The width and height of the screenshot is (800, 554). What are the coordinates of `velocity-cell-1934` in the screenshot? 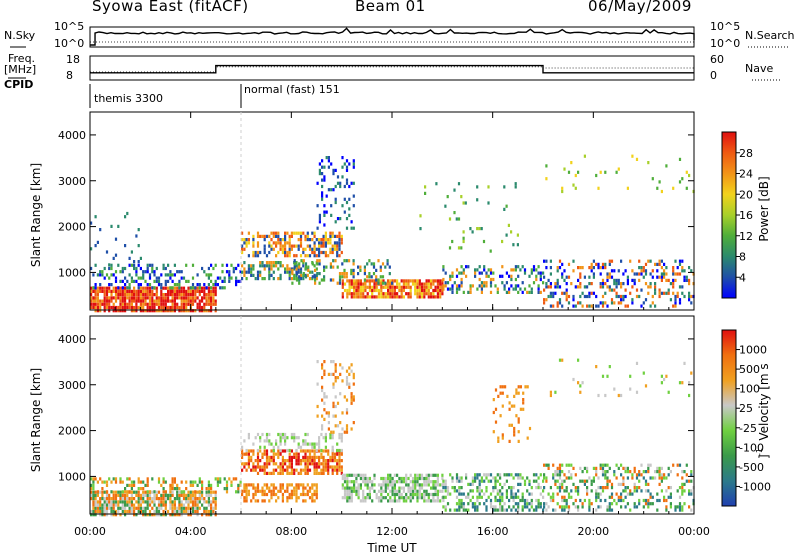 It's located at (691, 494).